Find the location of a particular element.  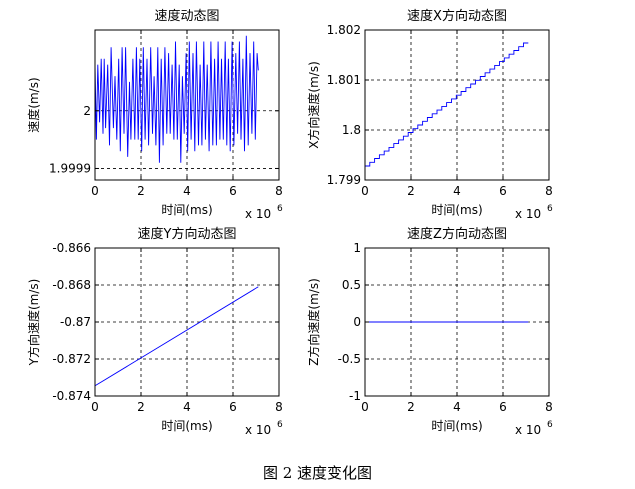

y-tick-label: -0.5 is located at coordinates (349, 359).